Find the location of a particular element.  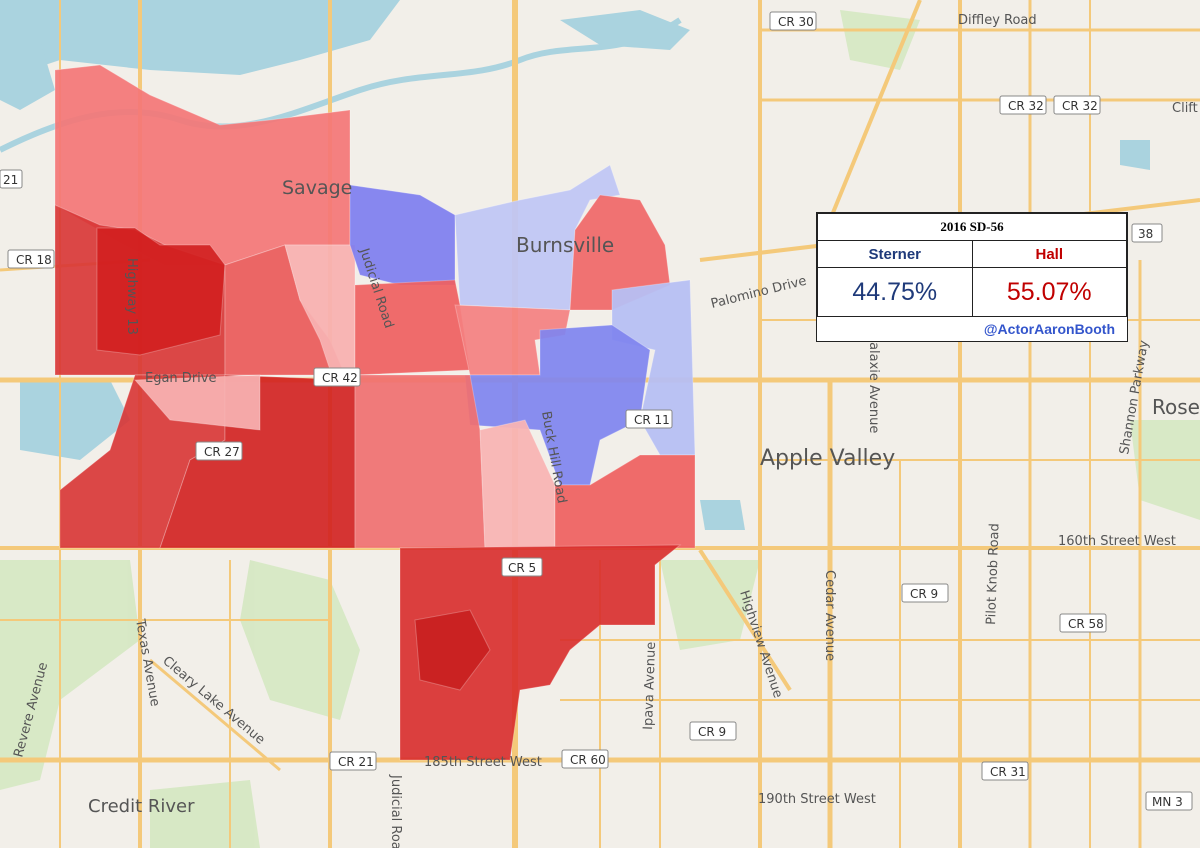

shield-cr60: CR 60 is located at coordinates (585, 759).